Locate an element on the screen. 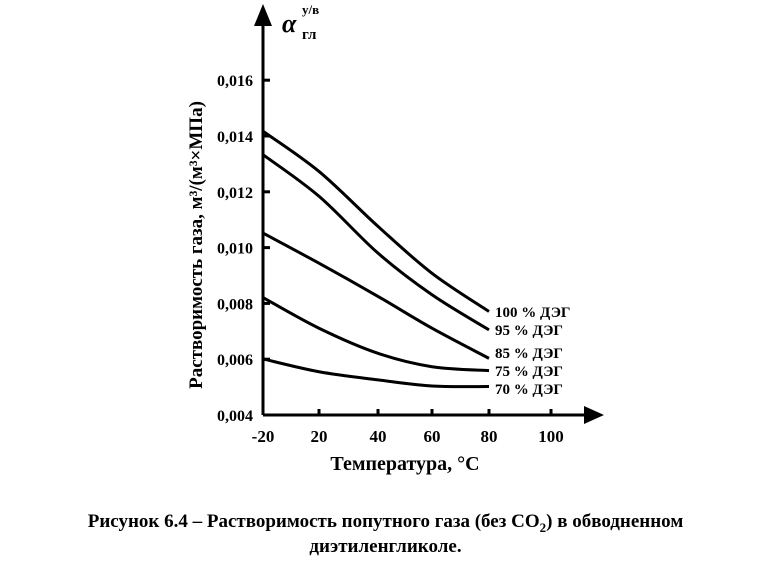  x-tick-label: 100 is located at coordinates (551, 436).